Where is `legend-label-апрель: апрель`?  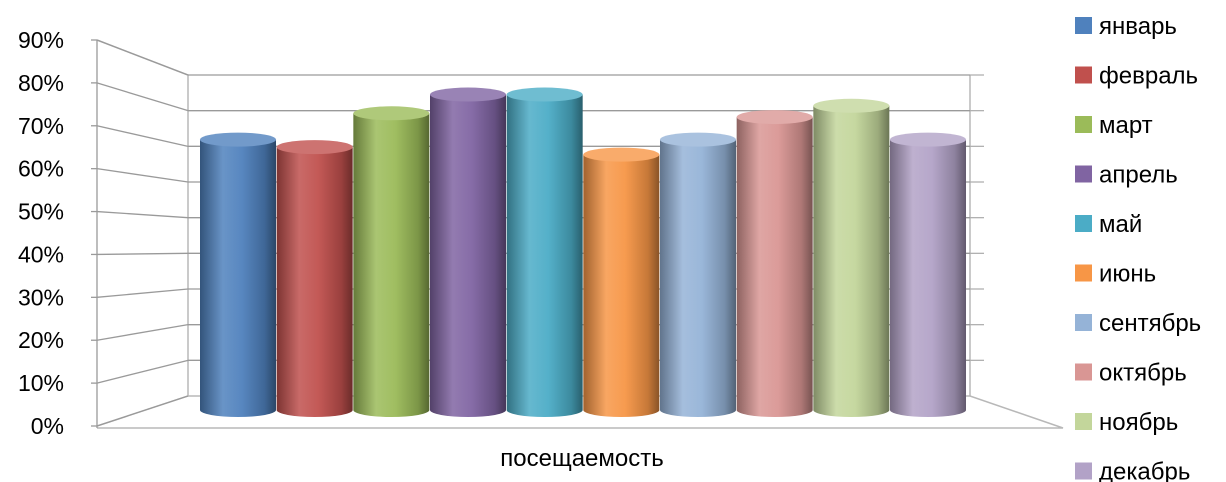 legend-label-апрель: апрель is located at coordinates (1138, 175).